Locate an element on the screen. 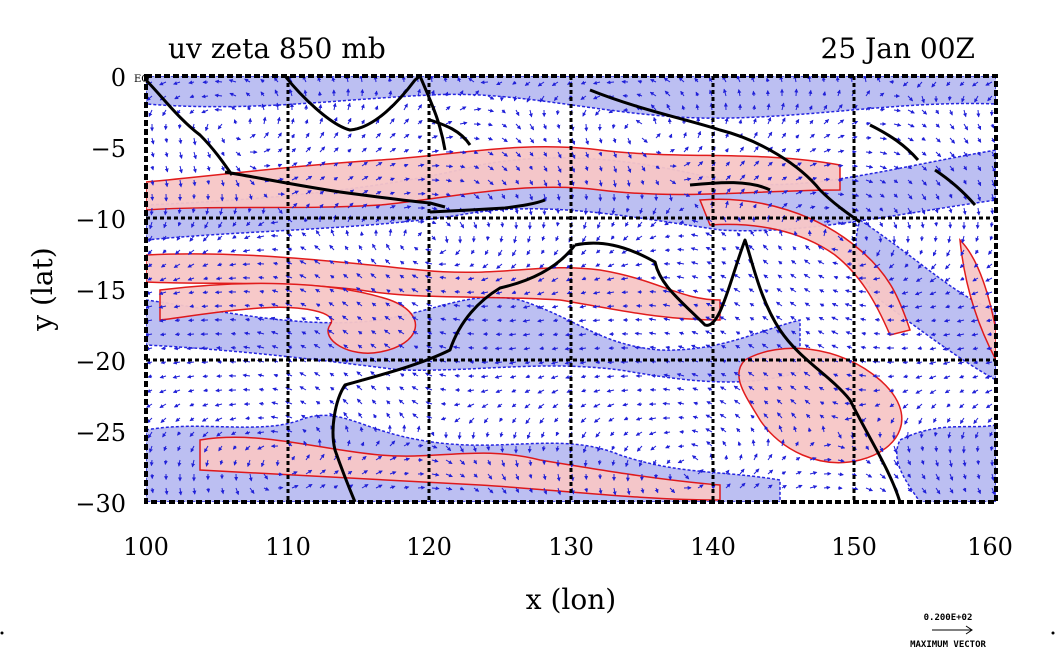 The height and width of the screenshot is (653, 1056). y-tick-minus15: −15 is located at coordinates (100, 291).